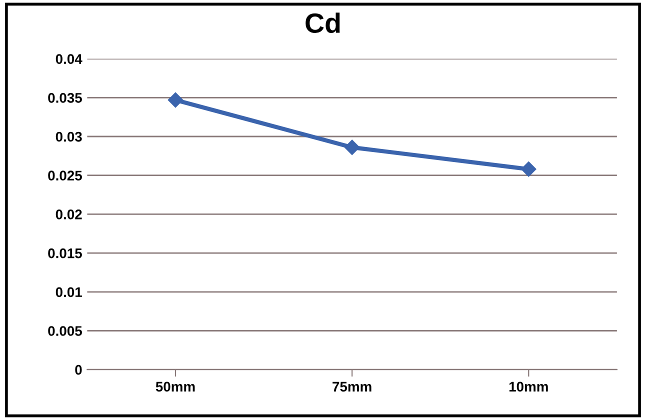  Describe the element at coordinates (69, 215) in the screenshot. I see `y-tick-label: 0.02` at that location.